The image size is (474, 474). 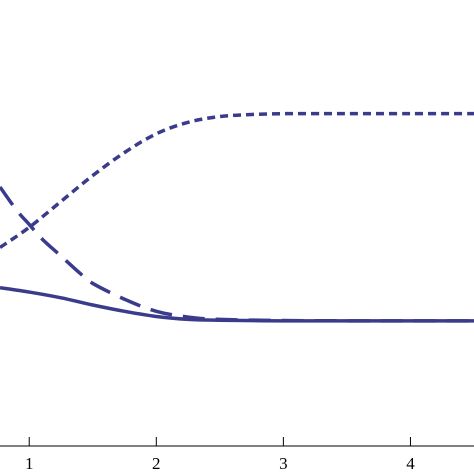 What do you see at coordinates (29, 463) in the screenshot?
I see `x-tick-label: 1` at bounding box center [29, 463].